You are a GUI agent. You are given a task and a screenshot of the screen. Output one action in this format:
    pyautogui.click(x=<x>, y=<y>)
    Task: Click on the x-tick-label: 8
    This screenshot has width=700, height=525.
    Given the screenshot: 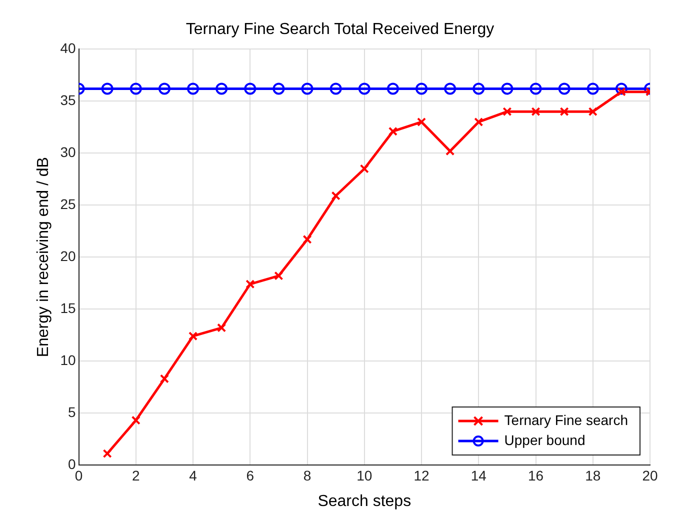 What is the action you would take?
    pyautogui.click(x=307, y=475)
    